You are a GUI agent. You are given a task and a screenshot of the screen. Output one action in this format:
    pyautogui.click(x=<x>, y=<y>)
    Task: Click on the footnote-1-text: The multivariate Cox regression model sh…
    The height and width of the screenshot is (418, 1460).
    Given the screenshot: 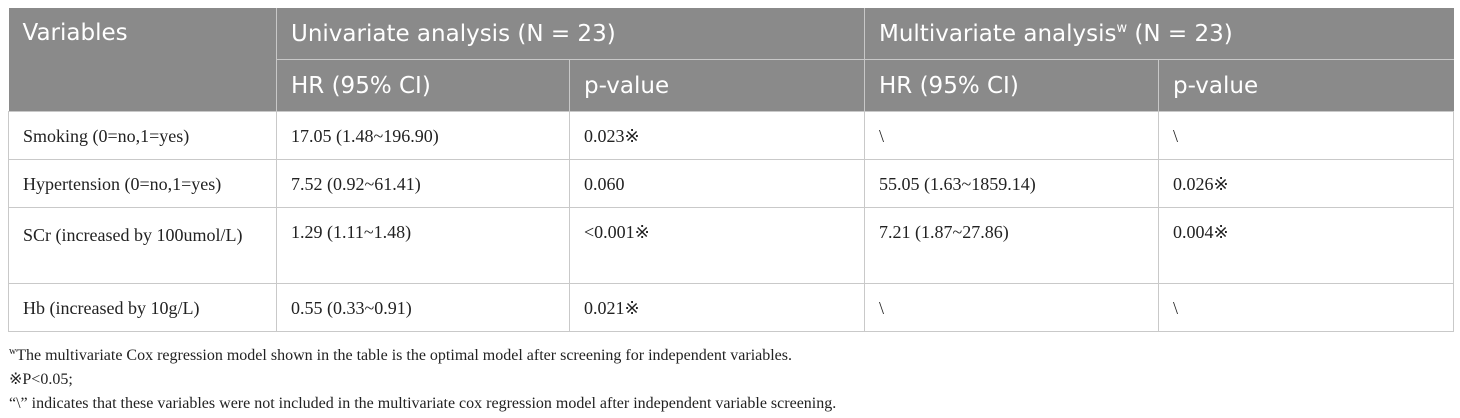 What is the action you would take?
    pyautogui.click(x=404, y=355)
    